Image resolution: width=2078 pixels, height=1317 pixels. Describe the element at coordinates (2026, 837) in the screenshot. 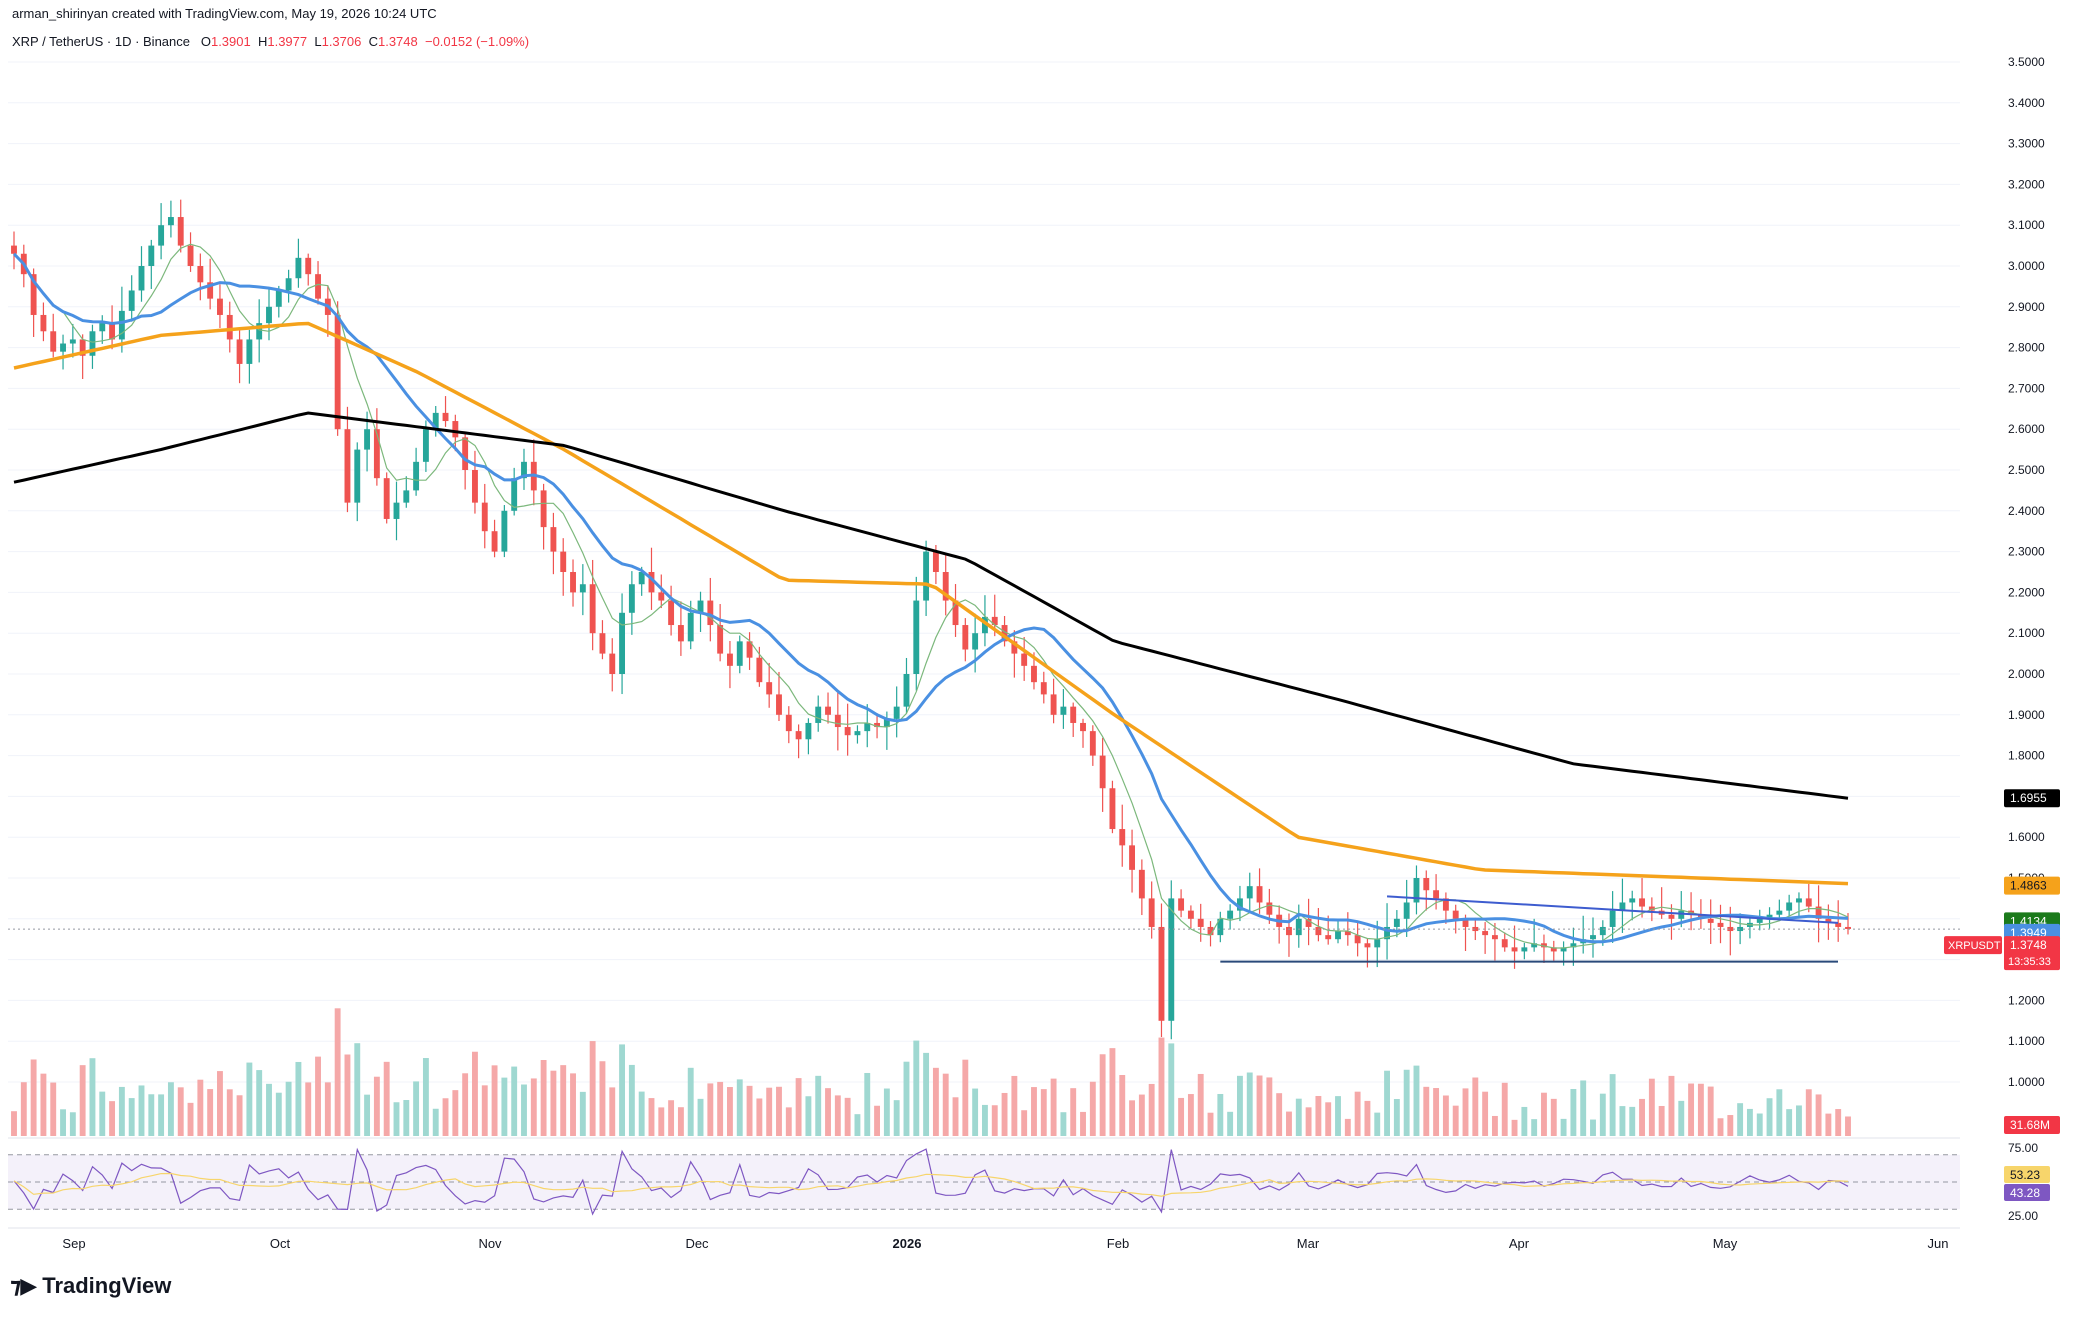

I see `price-tick-label: 1.6000` at that location.